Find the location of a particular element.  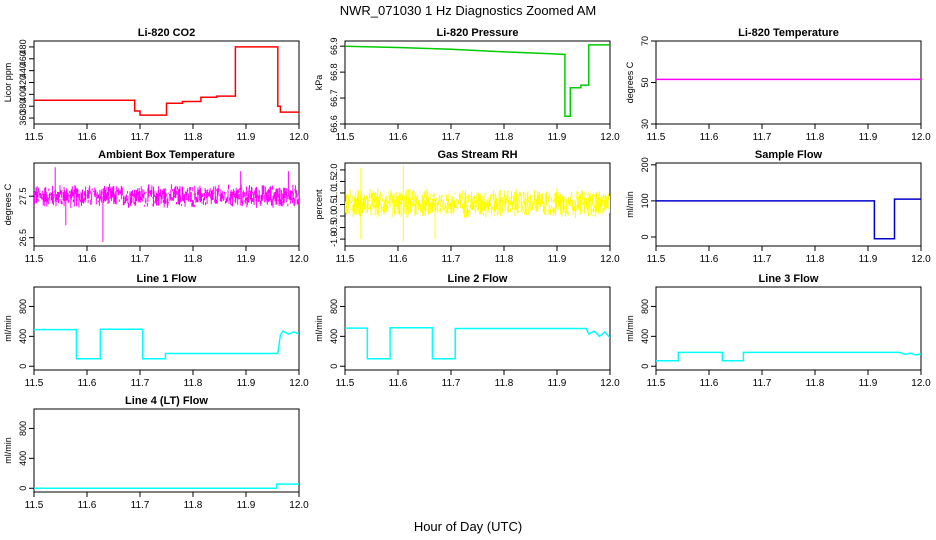

y-tick-label: 380 is located at coordinates (23, 106).